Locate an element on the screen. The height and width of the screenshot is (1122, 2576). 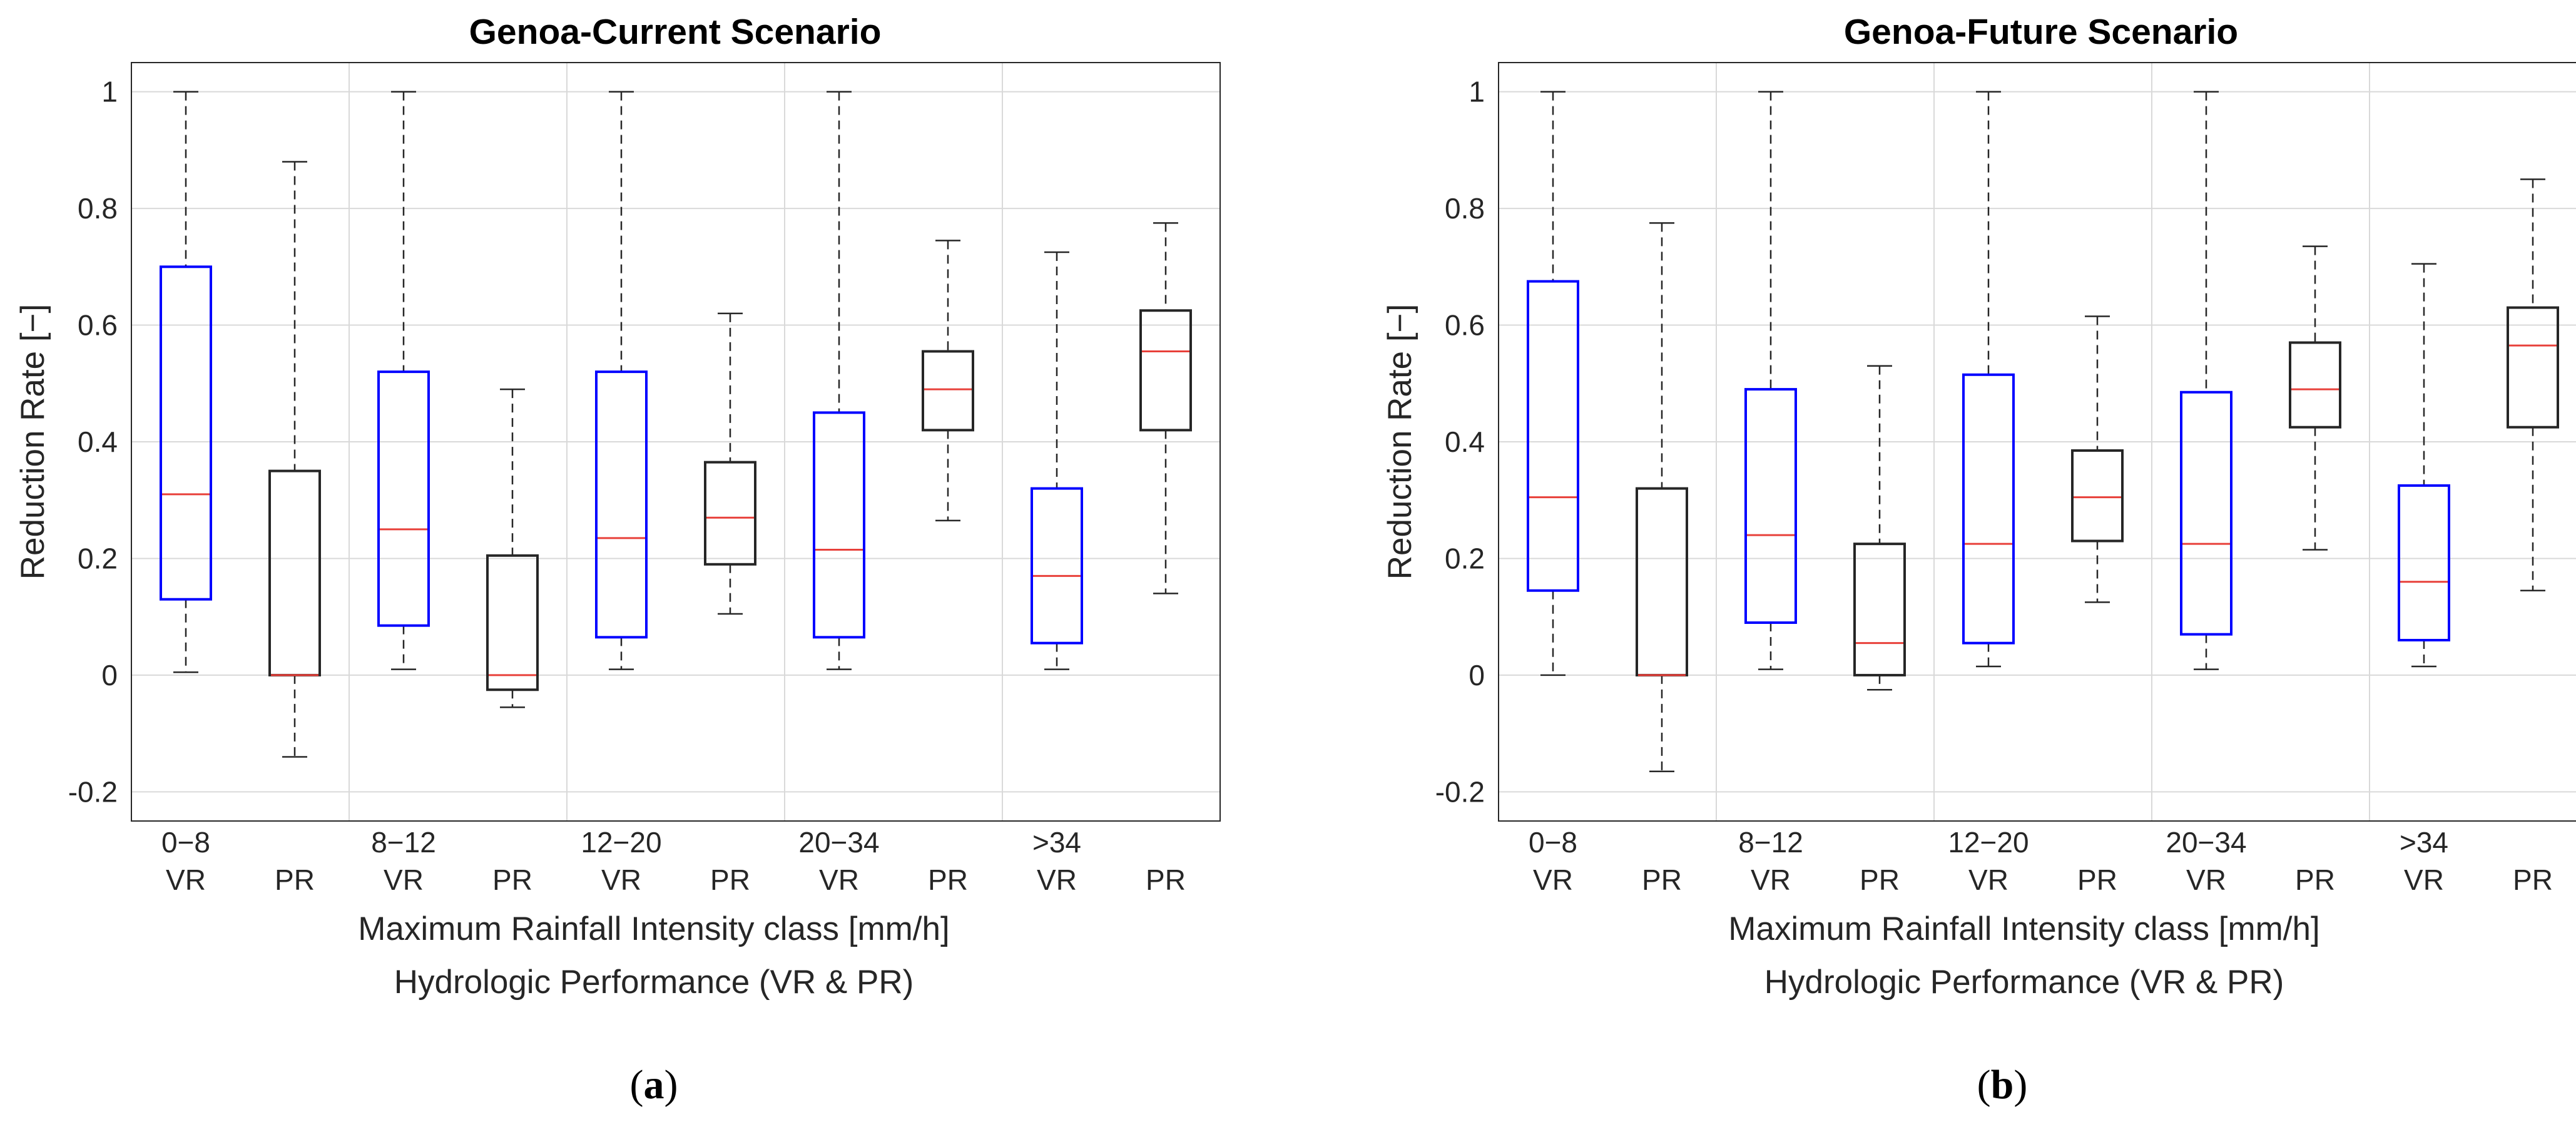
panel-letter: b is located at coordinates (2003, 1085).